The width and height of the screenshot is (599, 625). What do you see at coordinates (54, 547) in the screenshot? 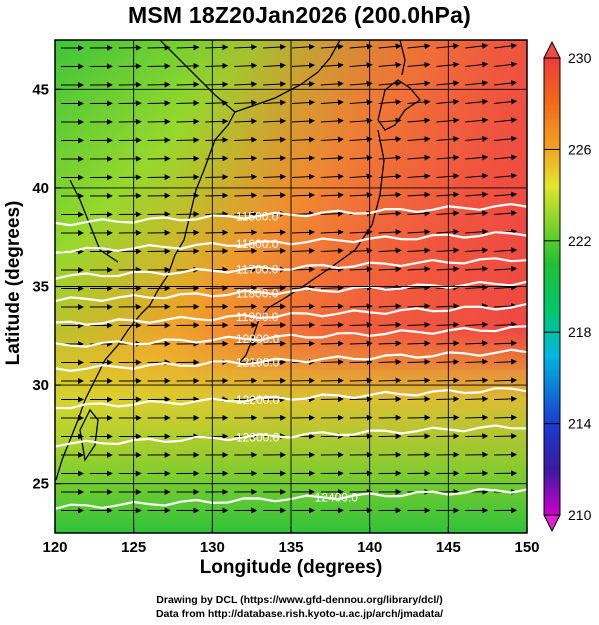
I see `x-tick-label: 120` at bounding box center [54, 547].